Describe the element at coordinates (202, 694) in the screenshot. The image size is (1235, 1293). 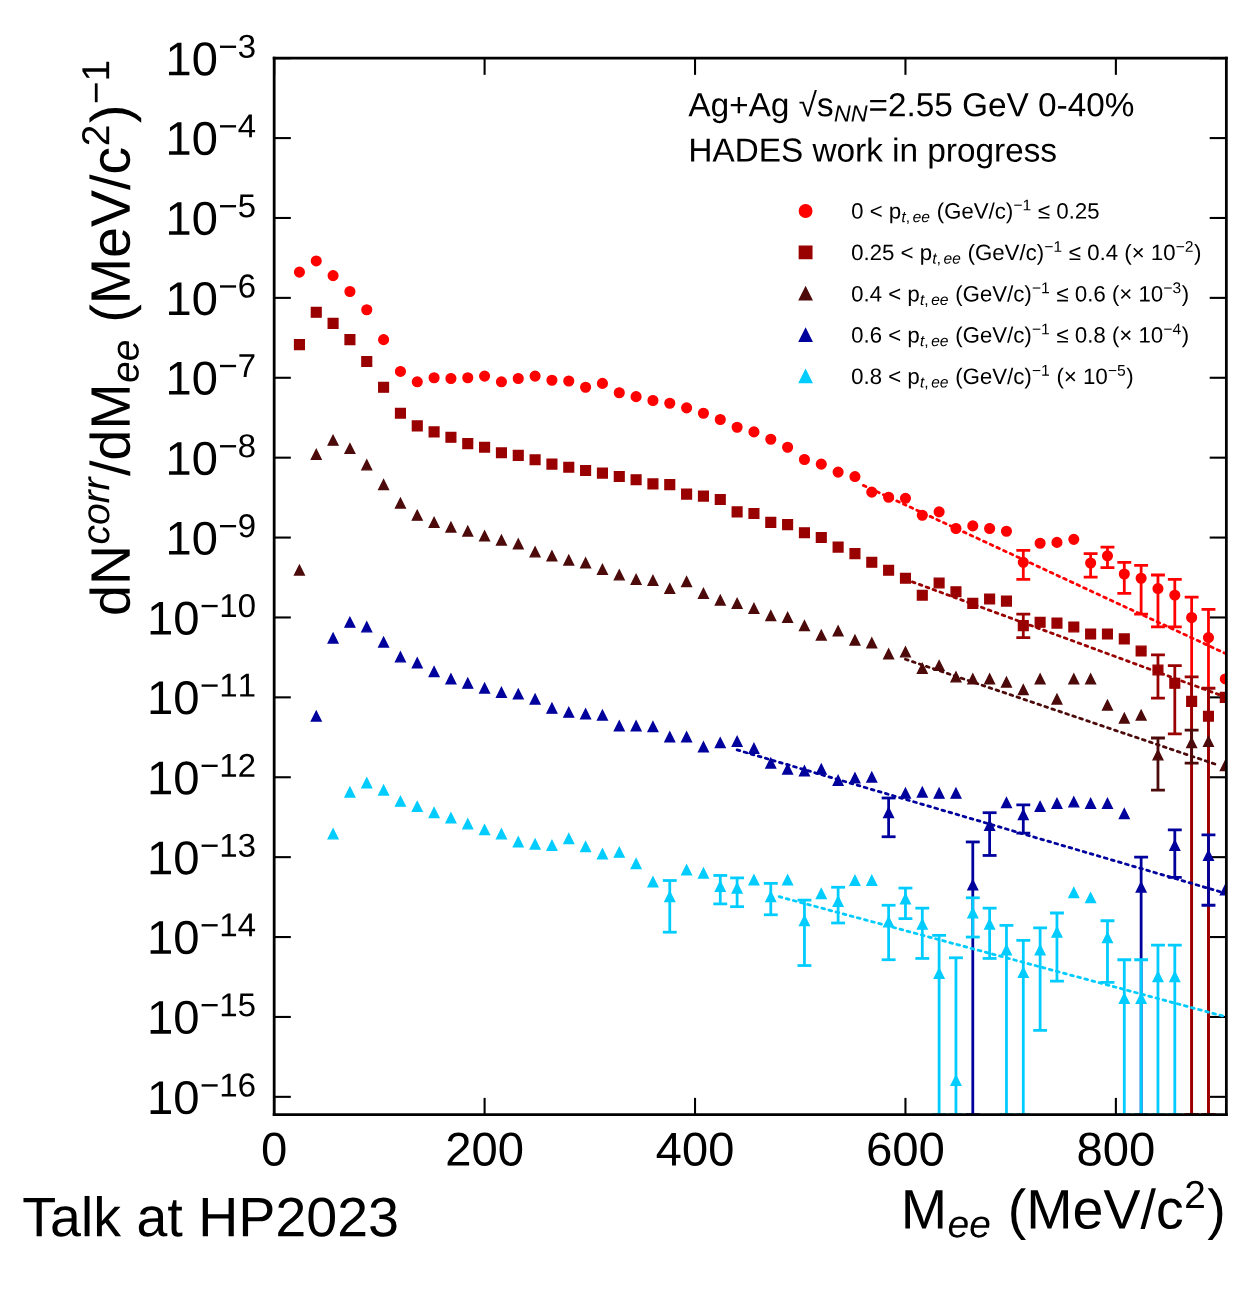
I see `y-tick-label: 10$^{−11}$` at that location.